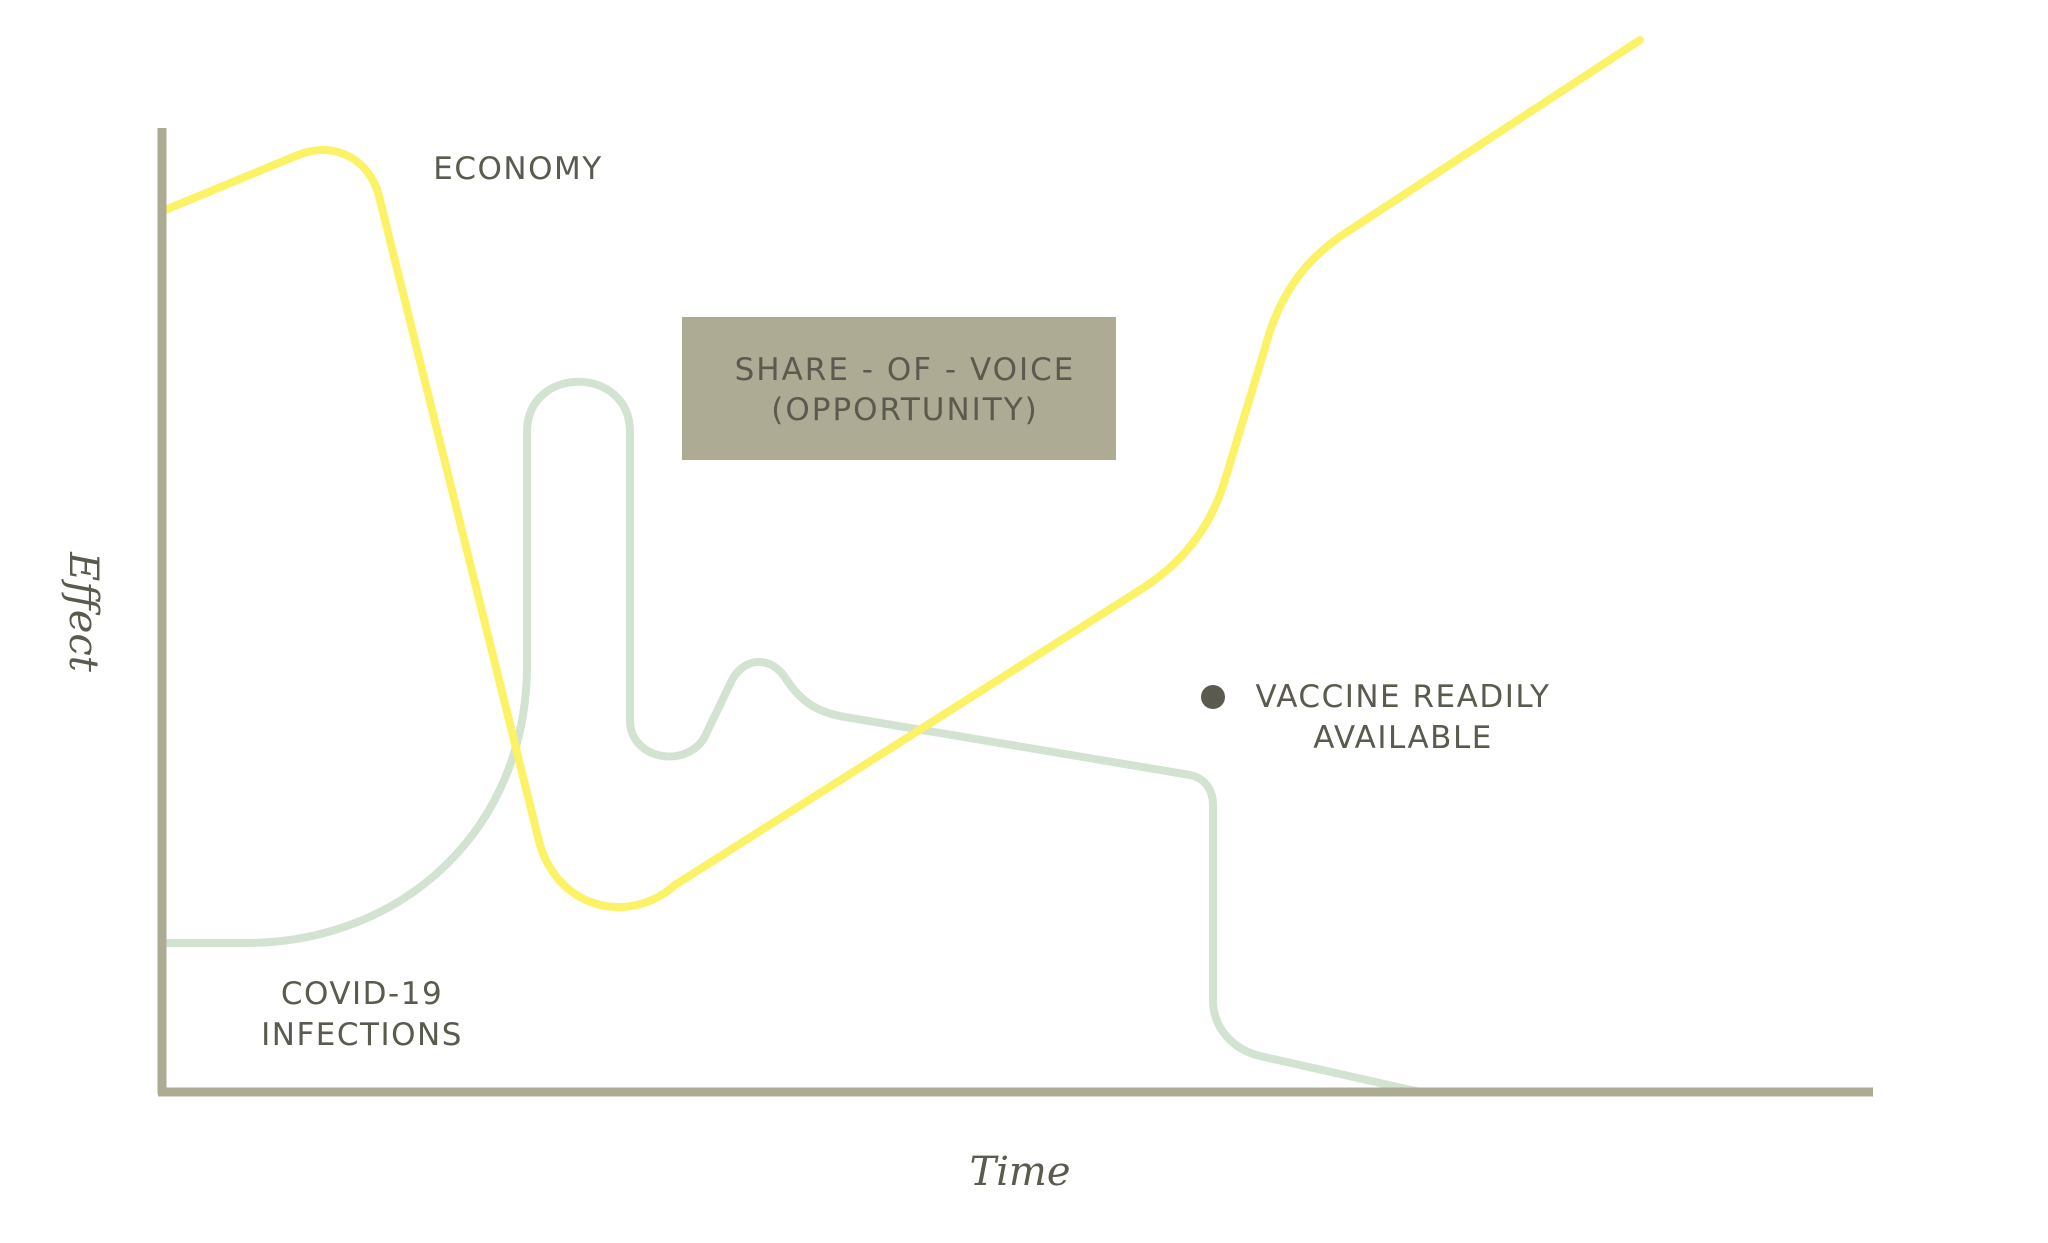 The height and width of the screenshot is (1243, 2048). I want to click on covid-label-line2: INFECTIONS, so click(362, 1035).